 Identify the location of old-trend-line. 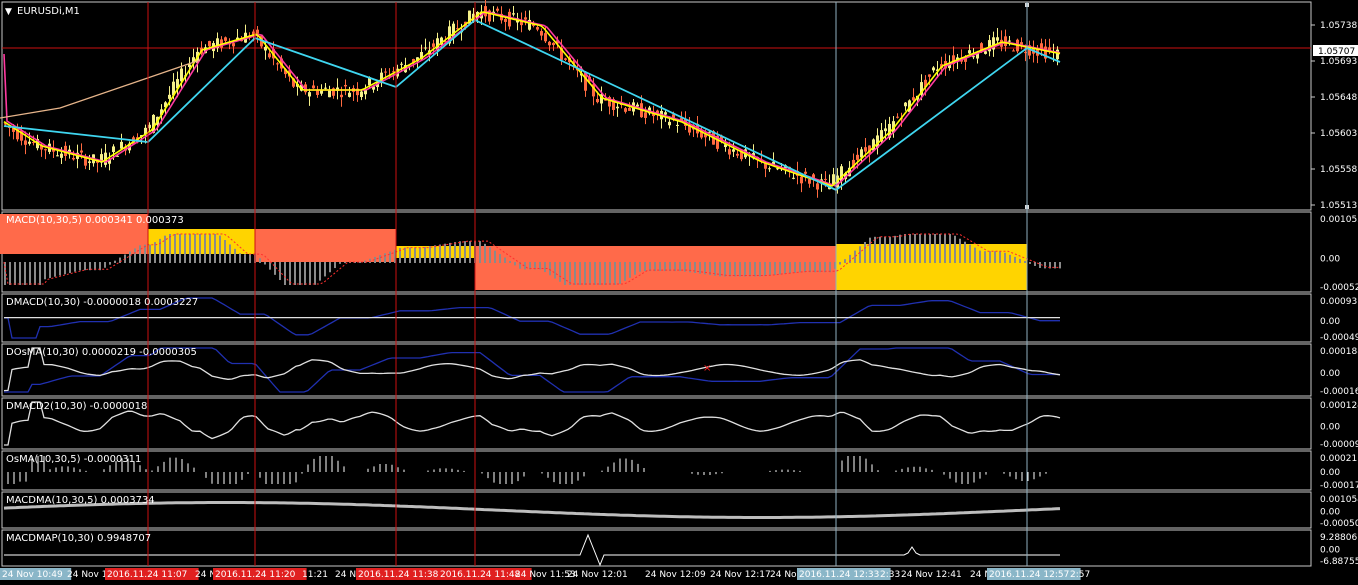
(100, 89).